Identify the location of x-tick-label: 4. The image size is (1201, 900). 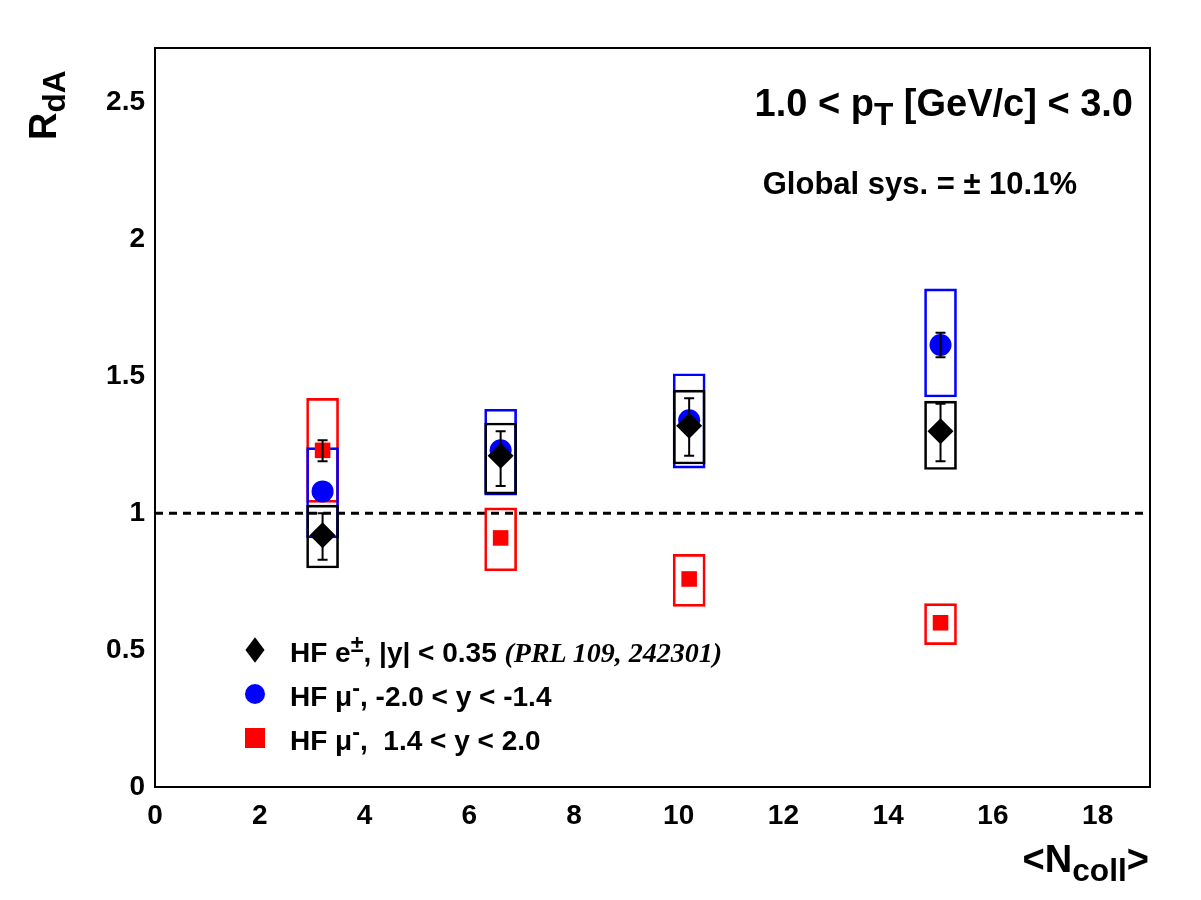
(364, 814).